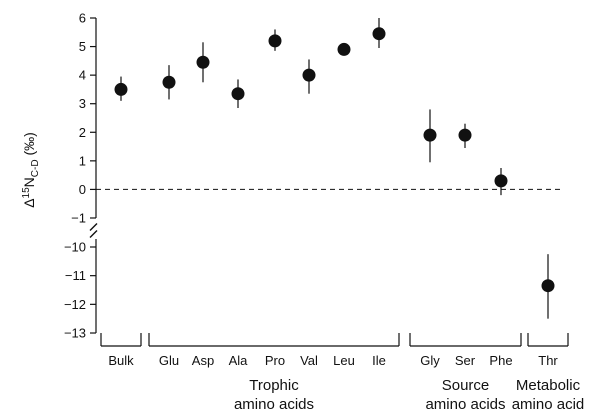  What do you see at coordinates (81, 176) in the screenshot?
I see `axes: 6 5 4 3 2 1 0 −1 −10 −11 −12 −13` at bounding box center [81, 176].